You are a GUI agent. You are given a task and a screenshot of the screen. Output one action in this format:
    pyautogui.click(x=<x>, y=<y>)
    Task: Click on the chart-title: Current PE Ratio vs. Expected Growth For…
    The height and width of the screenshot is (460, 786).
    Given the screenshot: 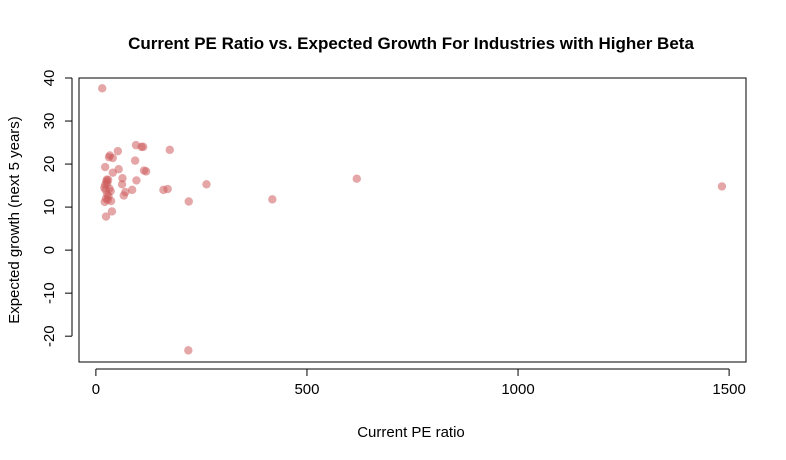 What is the action you would take?
    pyautogui.click(x=411, y=43)
    